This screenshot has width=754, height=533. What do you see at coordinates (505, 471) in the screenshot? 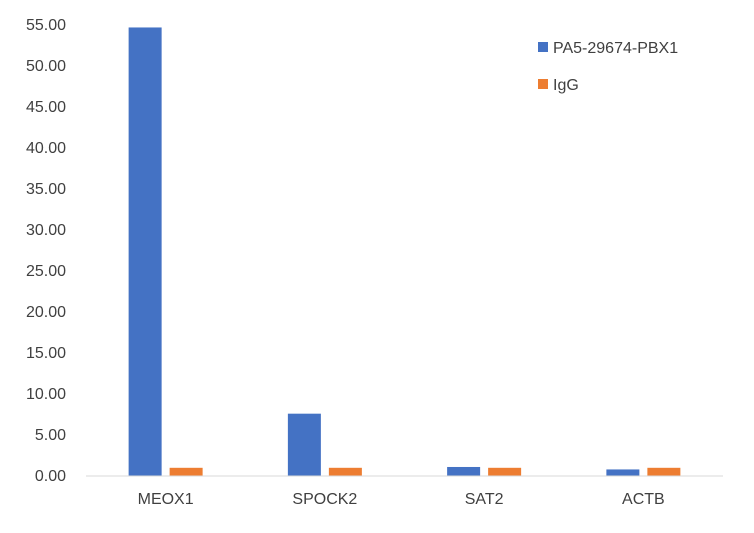
I see `bar-igg-sat2` at bounding box center [505, 471].